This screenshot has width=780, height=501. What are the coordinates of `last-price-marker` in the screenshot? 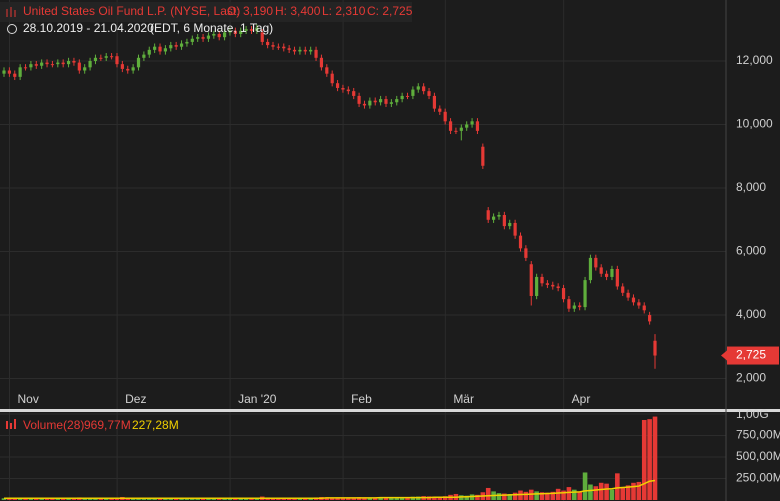 It's located at (753, 355).